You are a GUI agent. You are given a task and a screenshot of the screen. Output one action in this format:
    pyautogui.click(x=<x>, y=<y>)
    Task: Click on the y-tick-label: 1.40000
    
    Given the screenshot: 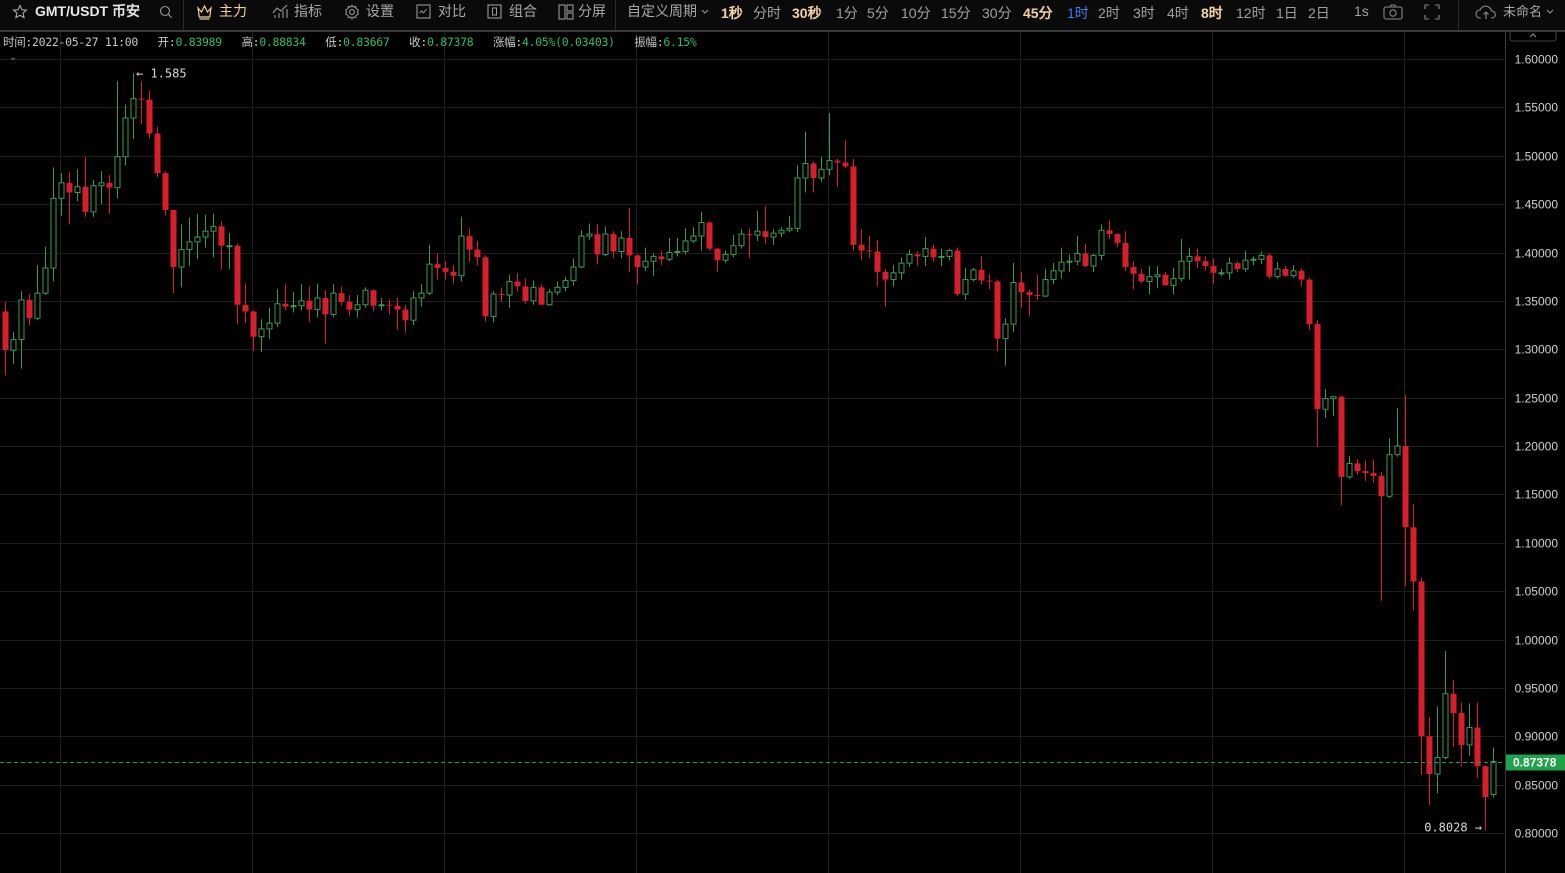 What is the action you would take?
    pyautogui.click(x=1537, y=254)
    